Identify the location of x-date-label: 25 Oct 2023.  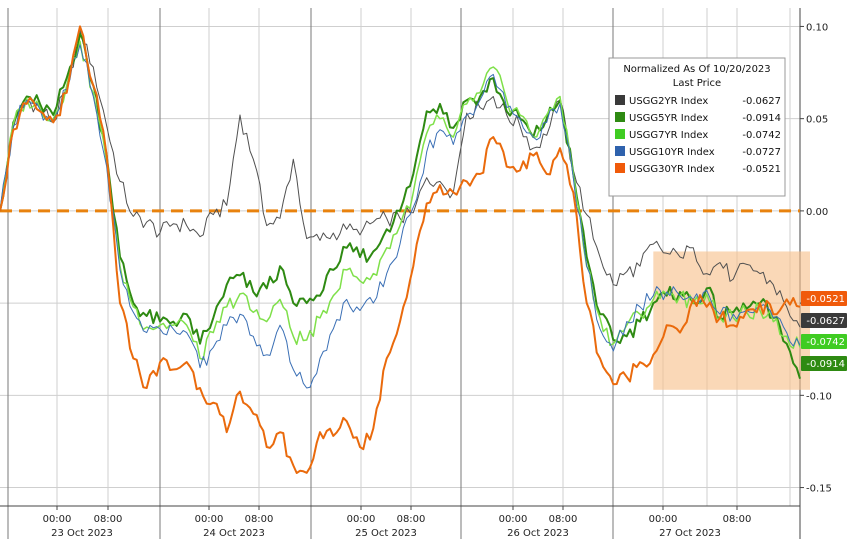
(386, 533).